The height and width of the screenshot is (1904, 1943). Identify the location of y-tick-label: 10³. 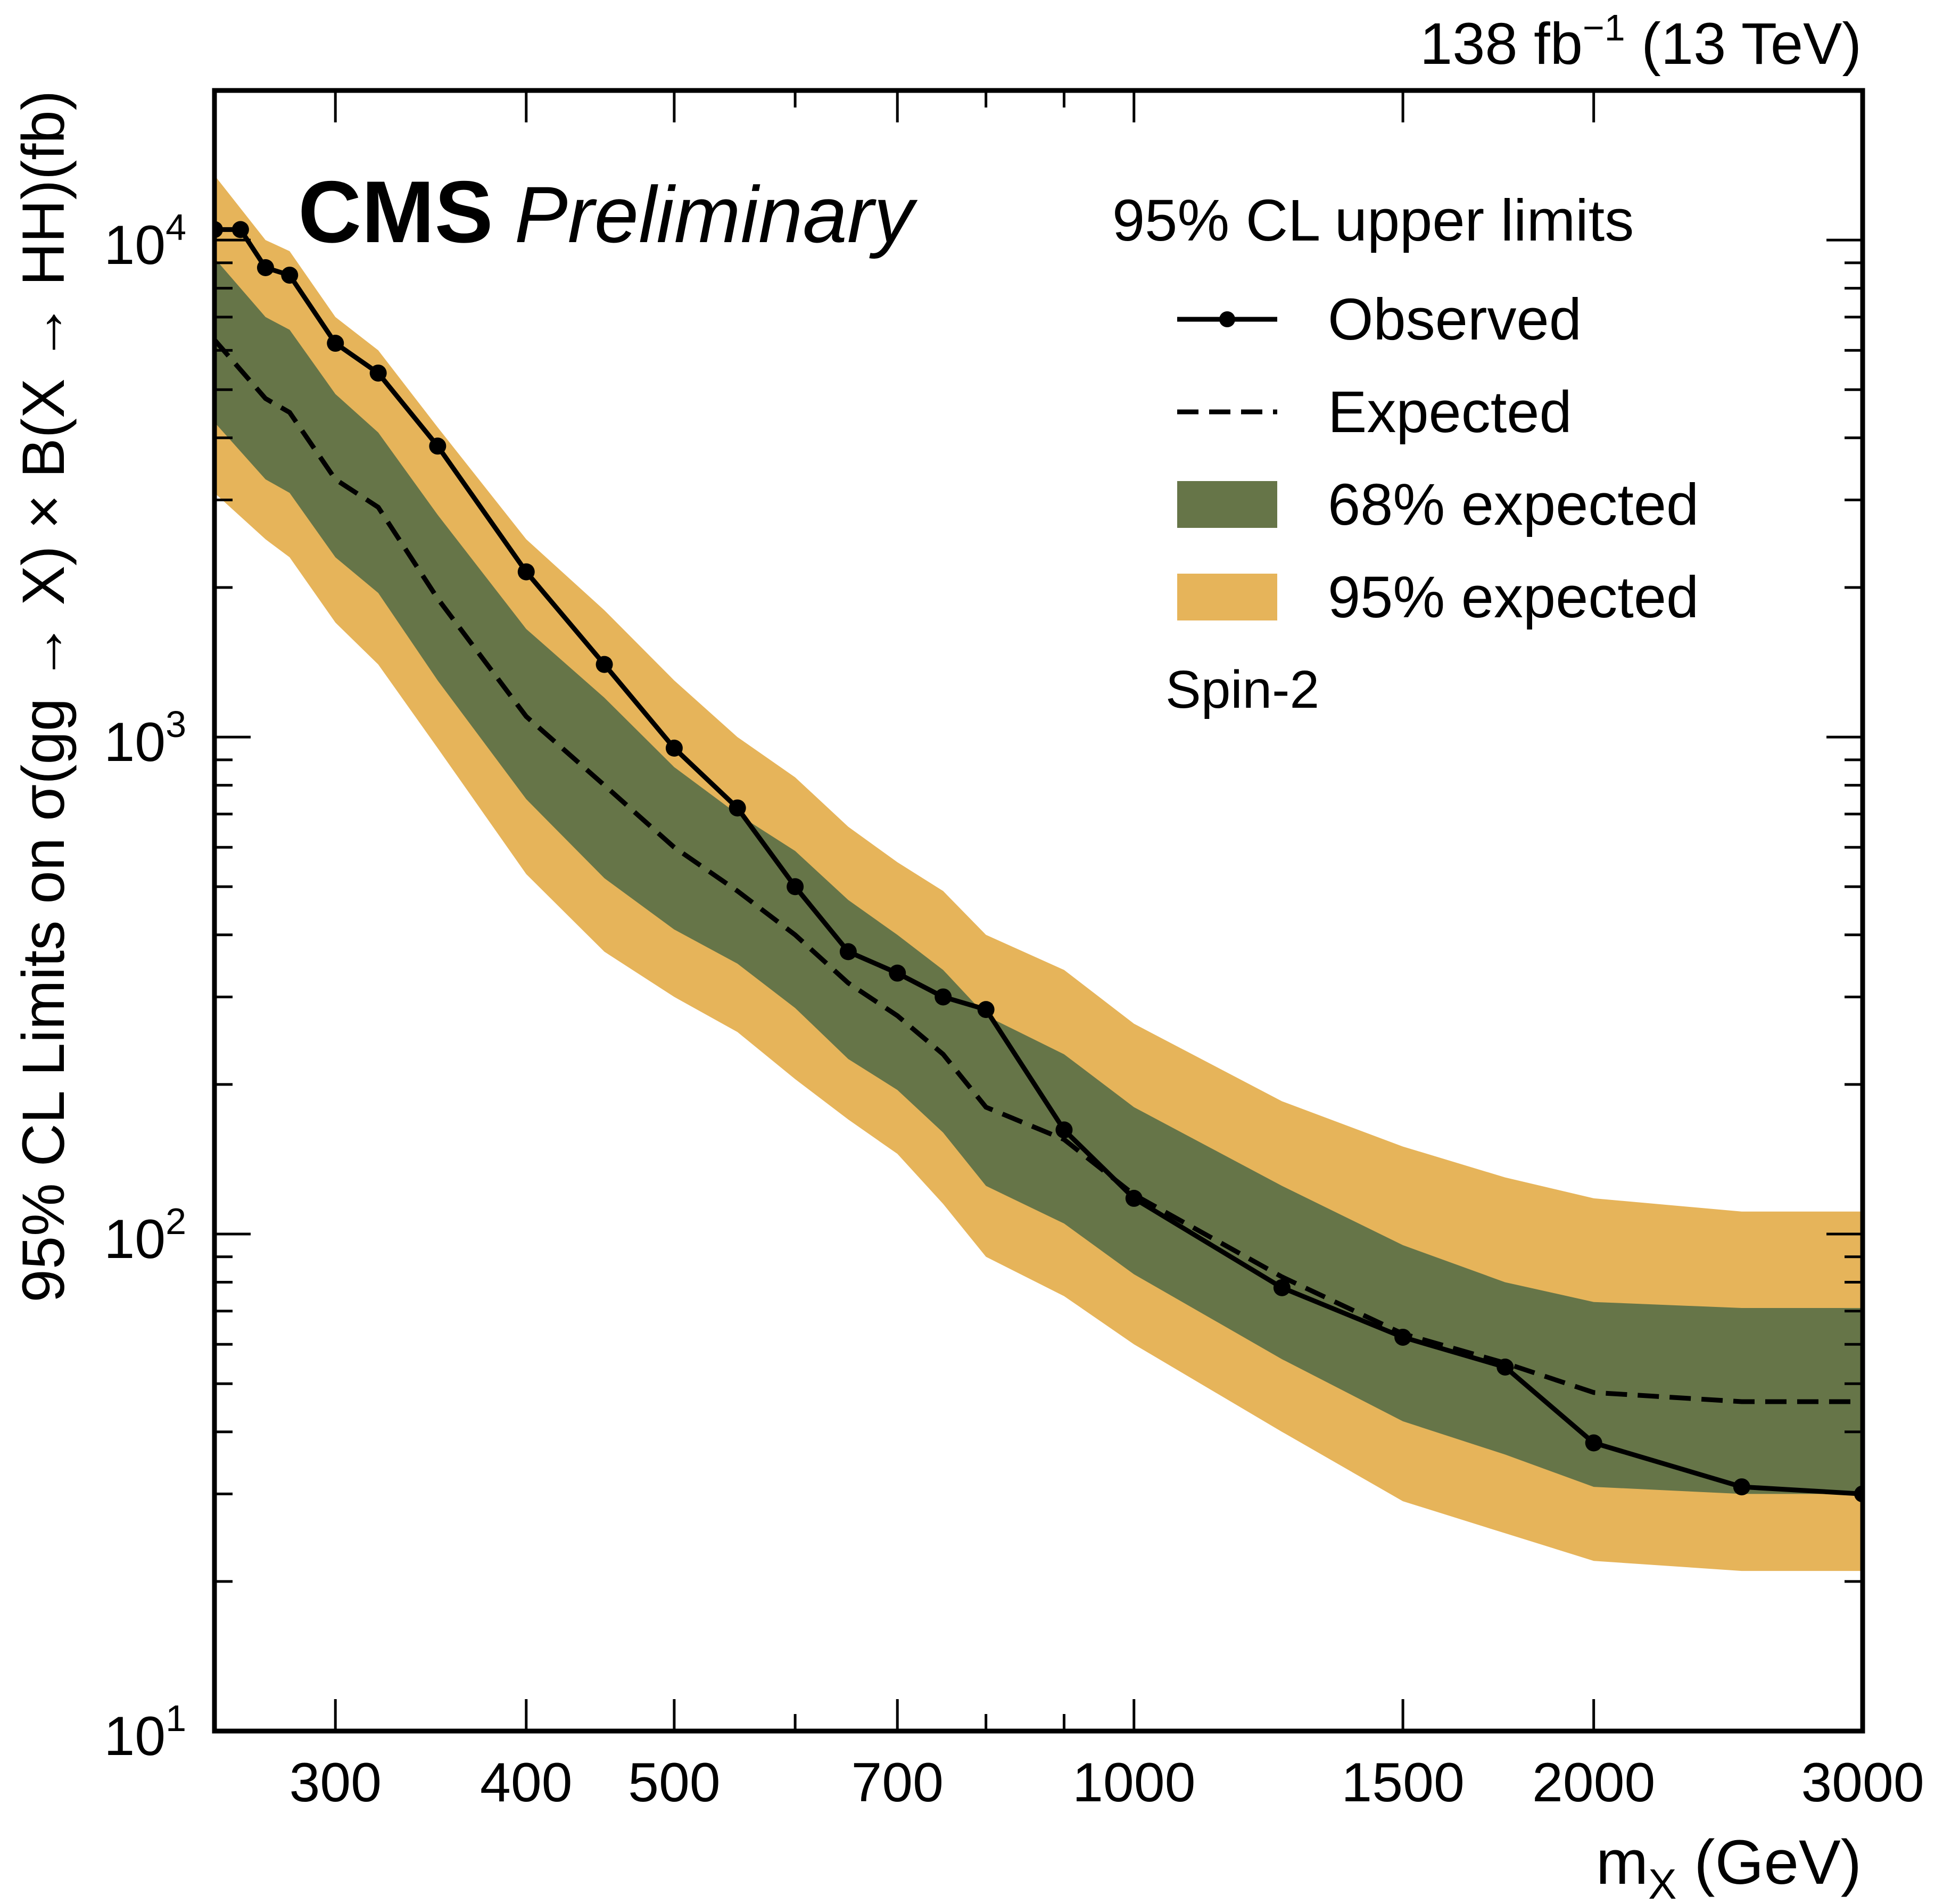
(145, 738).